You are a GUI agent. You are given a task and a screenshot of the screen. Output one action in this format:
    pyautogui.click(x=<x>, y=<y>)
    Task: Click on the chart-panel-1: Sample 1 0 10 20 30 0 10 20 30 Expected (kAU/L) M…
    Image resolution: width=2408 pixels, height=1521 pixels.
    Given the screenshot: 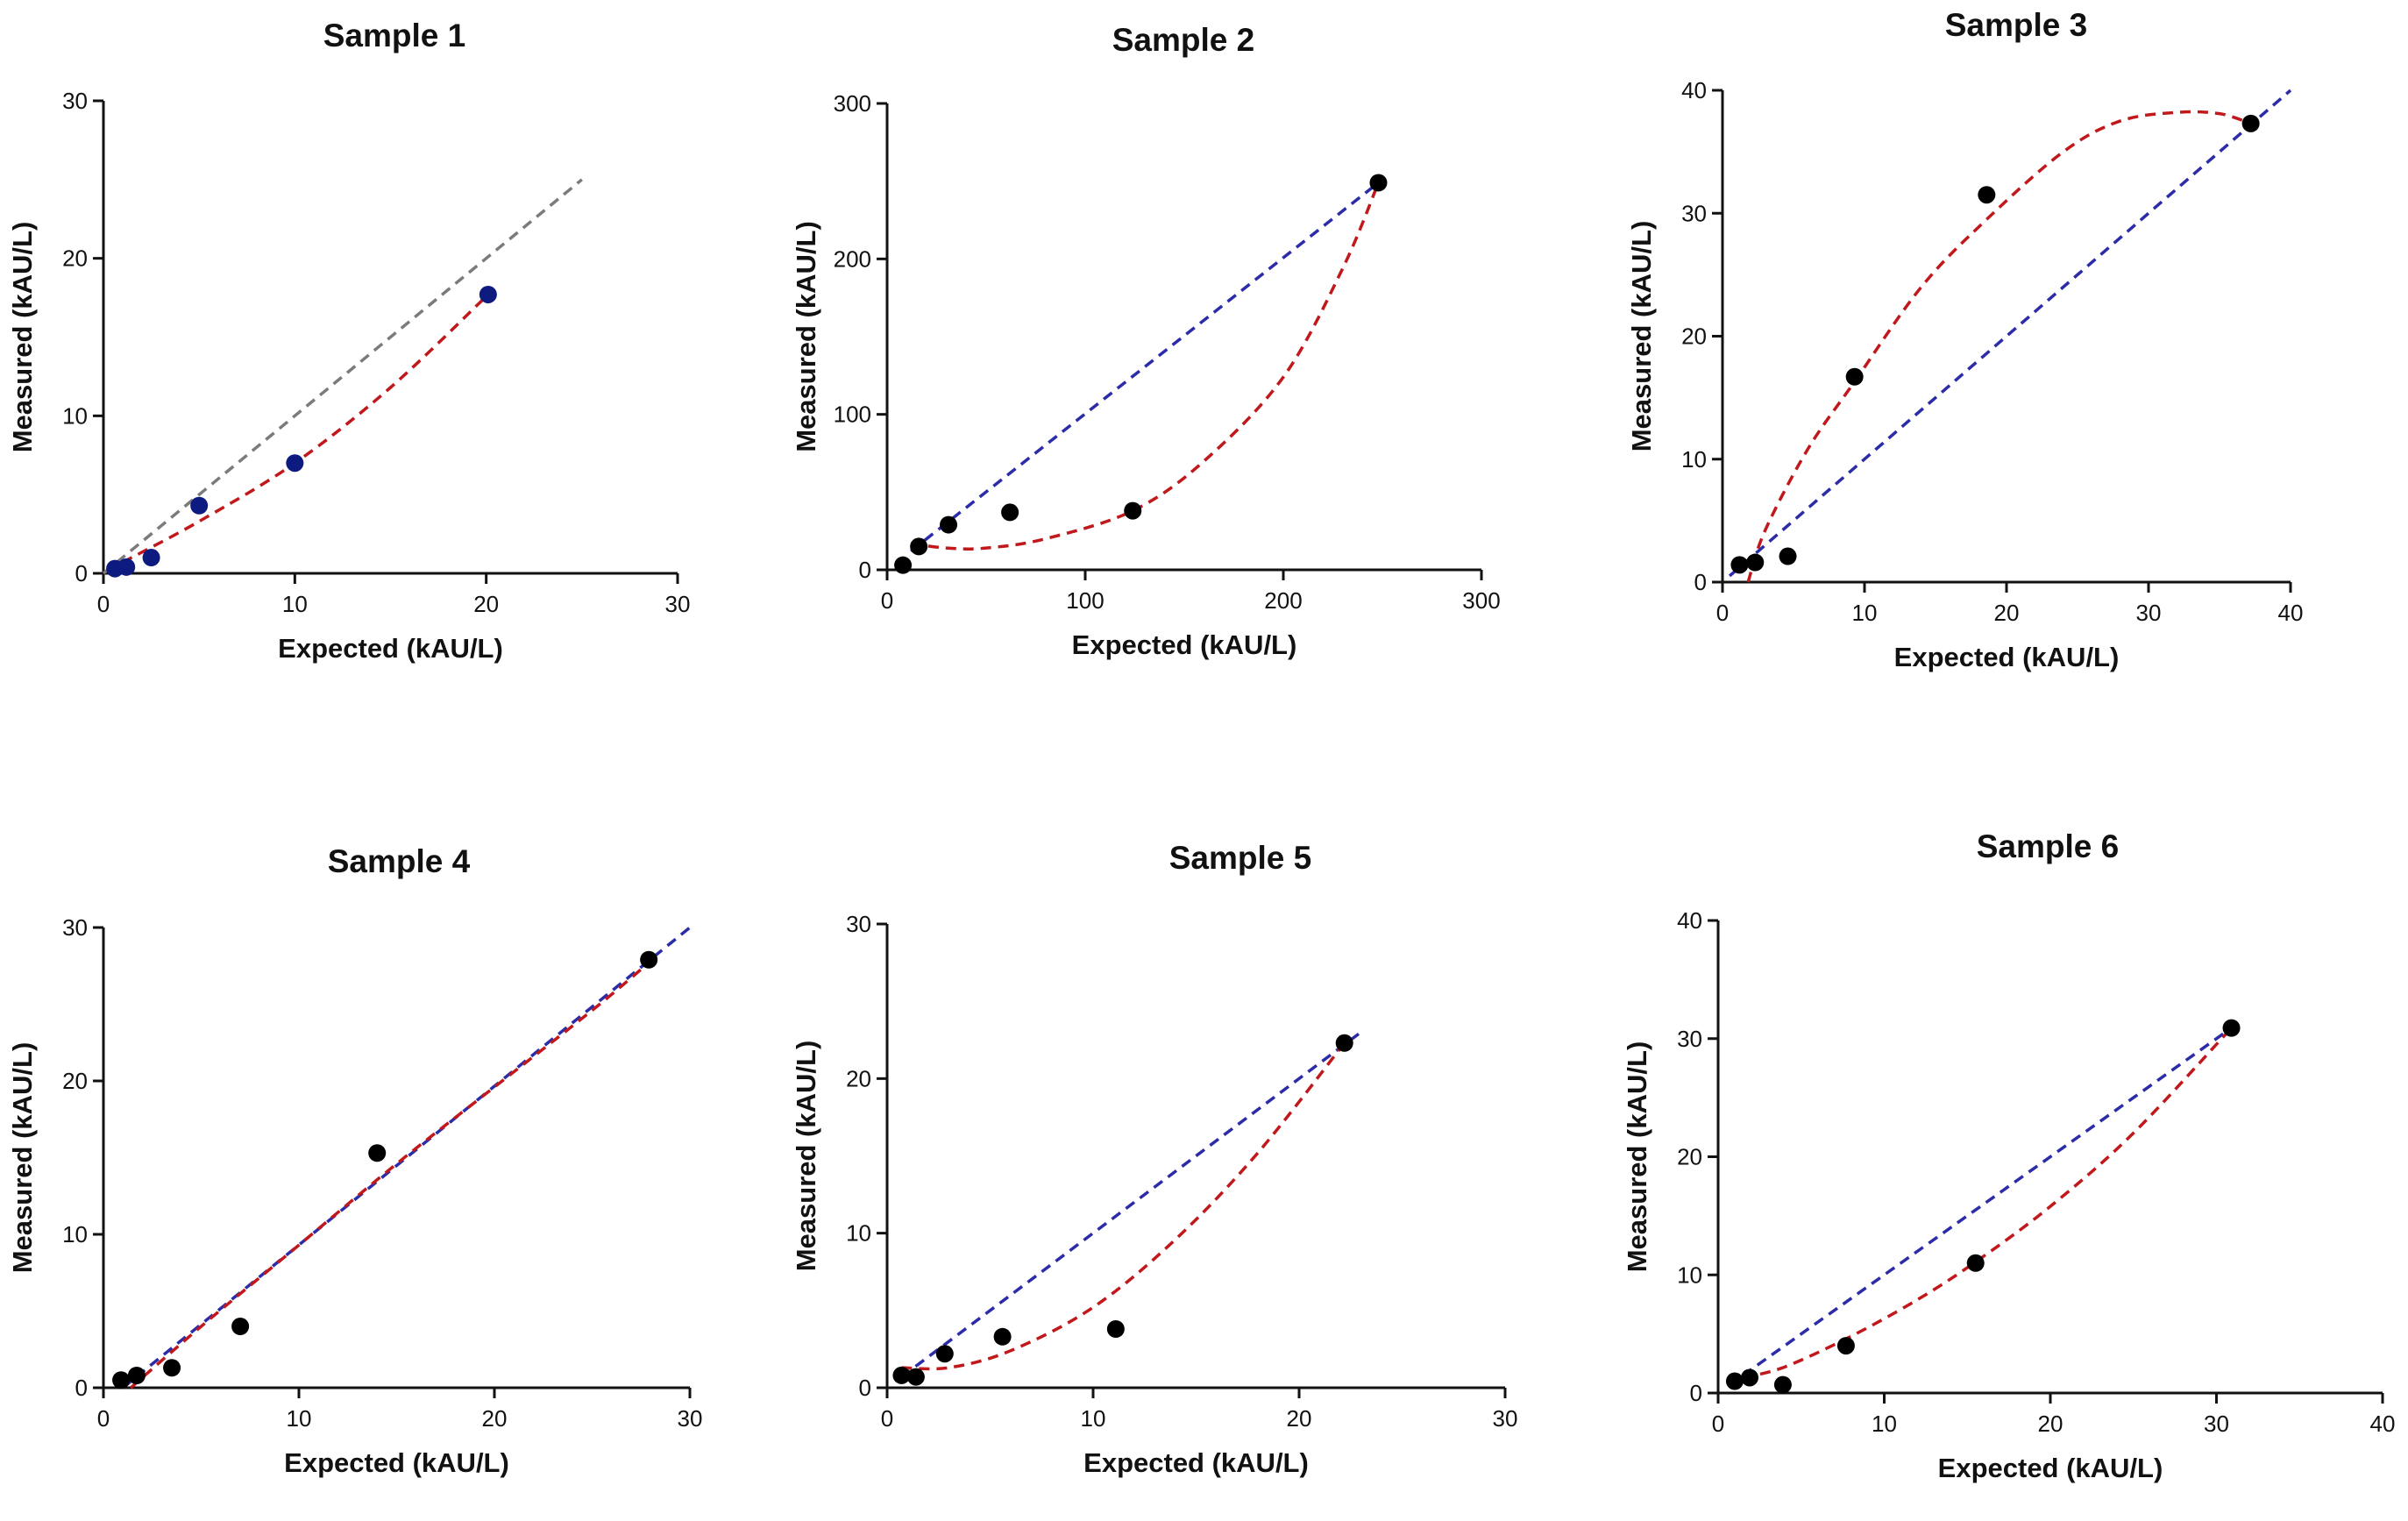 What is the action you would take?
    pyautogui.click(x=350, y=350)
    